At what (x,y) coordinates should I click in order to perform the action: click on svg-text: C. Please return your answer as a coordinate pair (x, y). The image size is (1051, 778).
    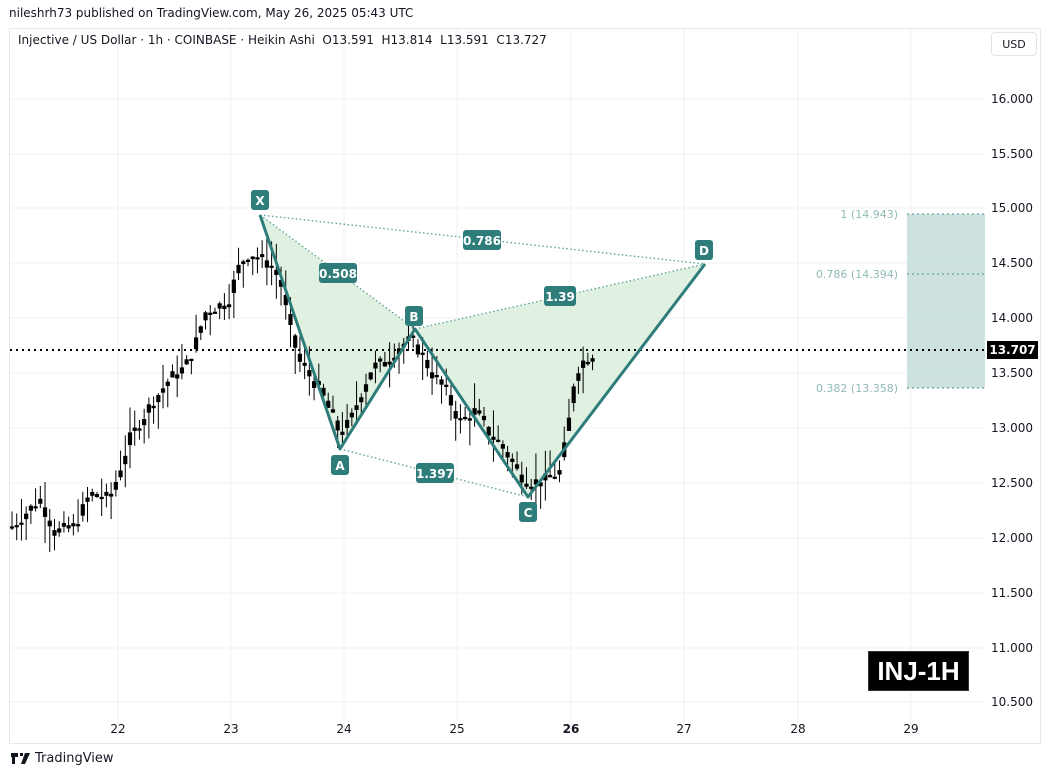
    Looking at the image, I should click on (528, 513).